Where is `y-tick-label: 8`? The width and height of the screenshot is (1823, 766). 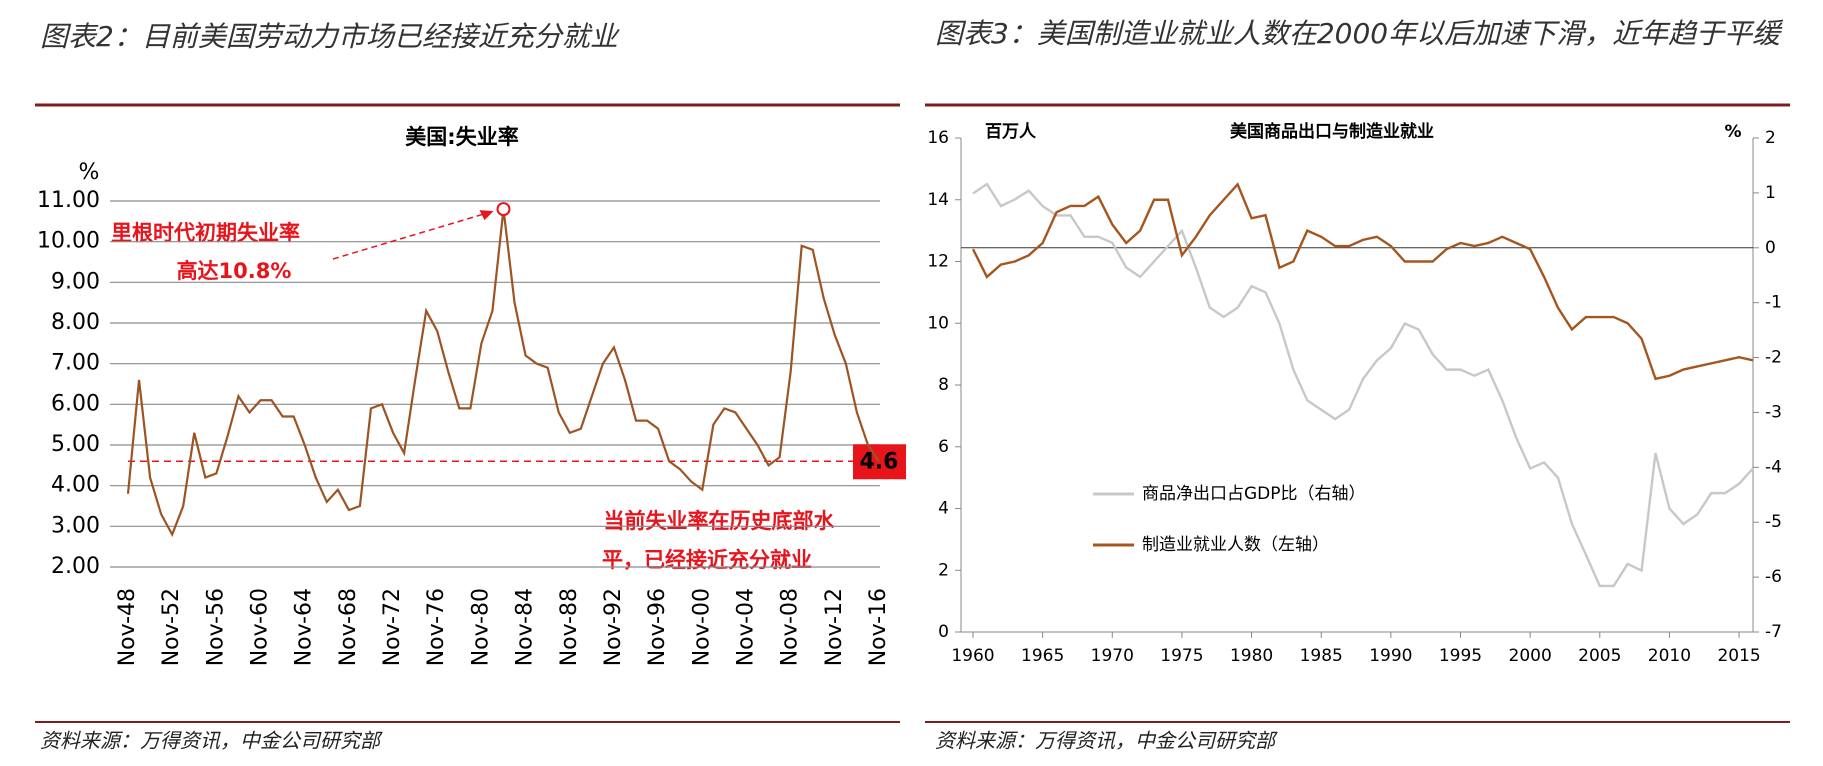
y-tick-label: 8 is located at coordinates (943, 385).